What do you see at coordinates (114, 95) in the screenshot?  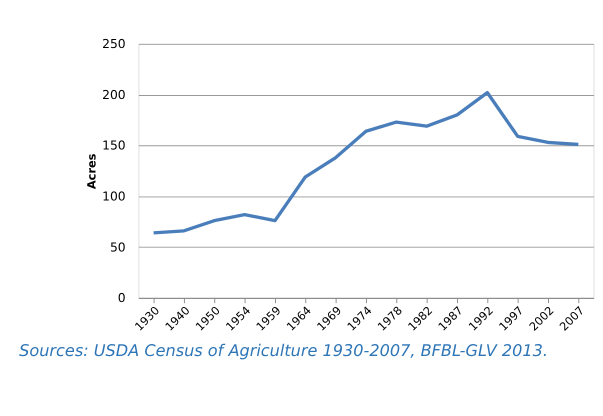 I see `y-tick-label: 200` at bounding box center [114, 95].